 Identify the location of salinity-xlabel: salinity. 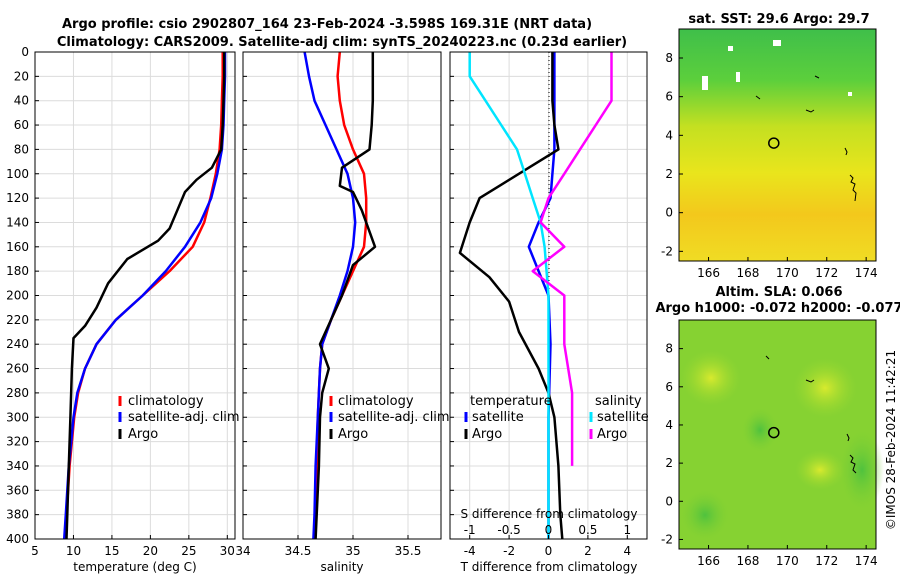
(341, 567).